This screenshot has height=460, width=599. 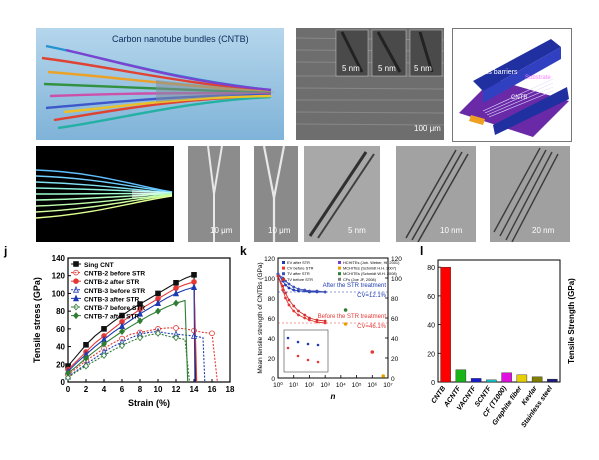 What do you see at coordinates (112, 317) in the screenshot?
I see `legend-label: CNTB-7 after STR` at bounding box center [112, 317].